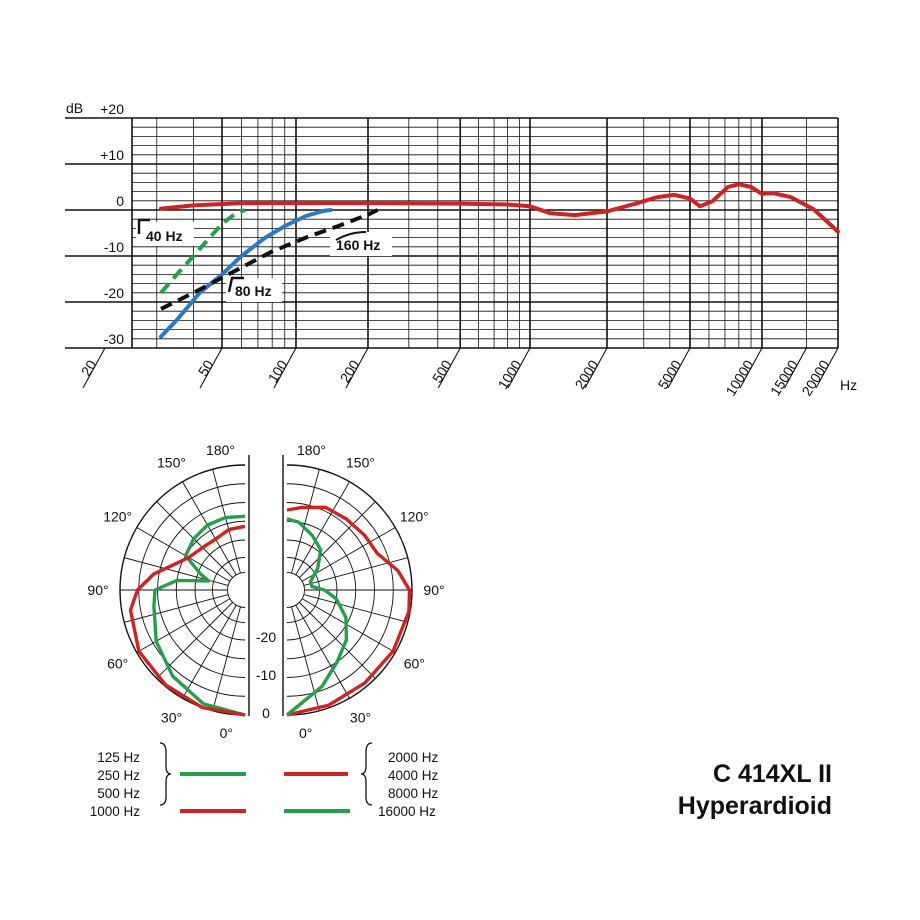 This screenshot has width=920, height=920. I want to click on series-main-response, so click(499, 208).